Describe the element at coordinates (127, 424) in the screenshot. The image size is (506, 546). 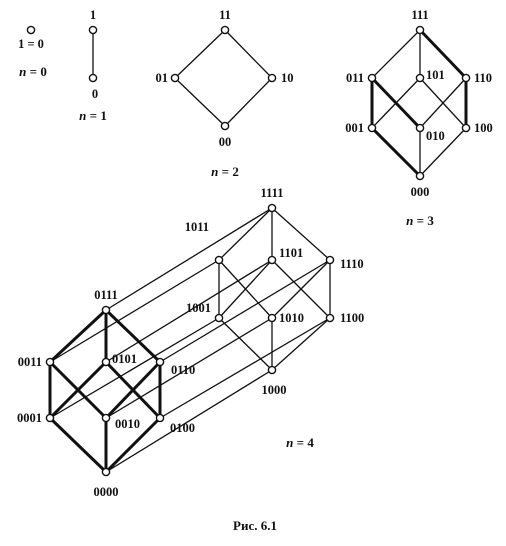
I see `vertex-label: 0010` at that location.